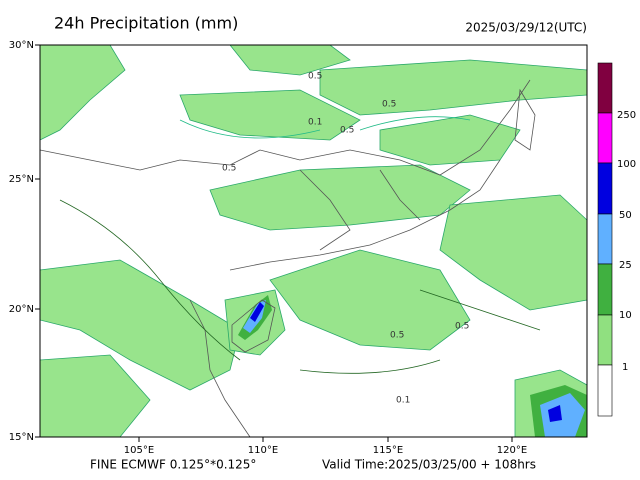  Describe the element at coordinates (625, 367) in the screenshot. I see `colorbar-label: 1` at that location.